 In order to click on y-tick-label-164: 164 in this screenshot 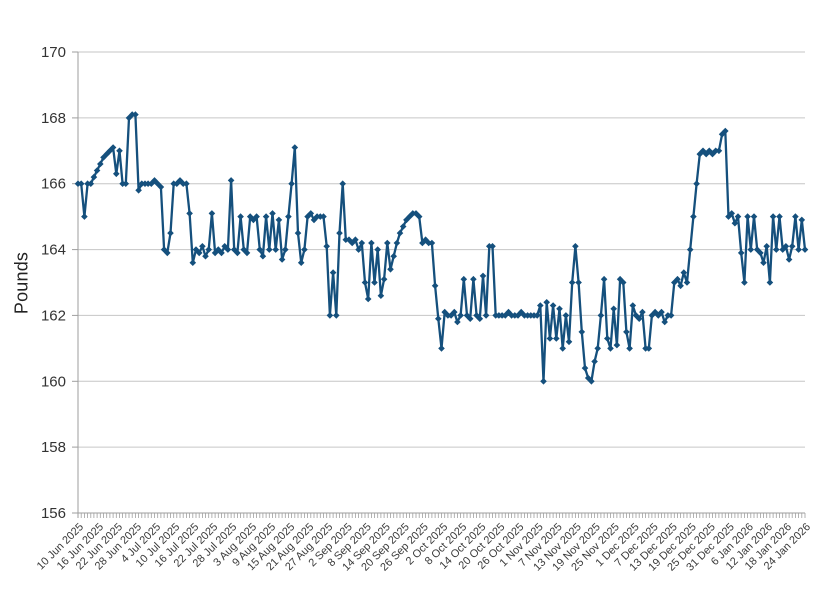, I will do `click(53, 250)`.